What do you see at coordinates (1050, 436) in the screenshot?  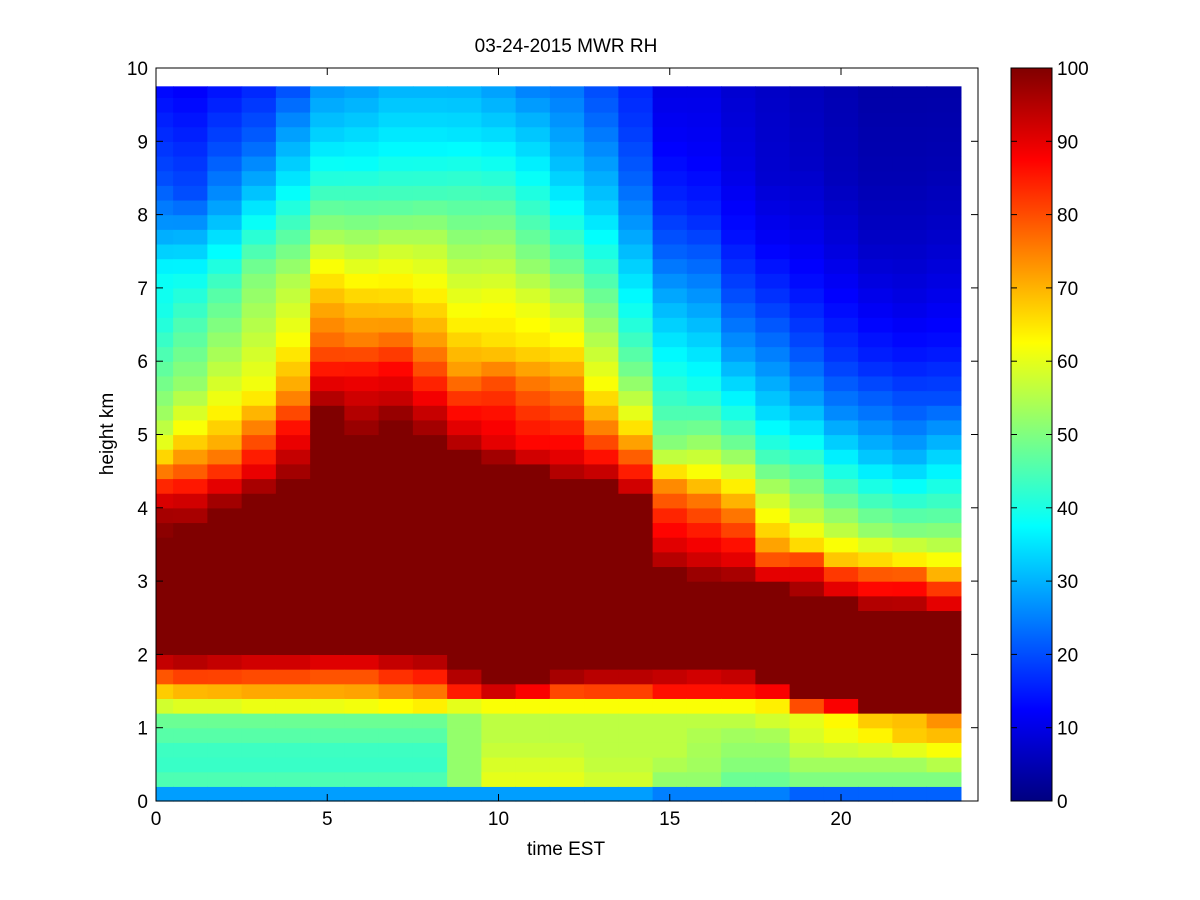 I see `colorbar-ticks: 0 10 20 30 40 50 60 70 80 90 100` at bounding box center [1050, 436].